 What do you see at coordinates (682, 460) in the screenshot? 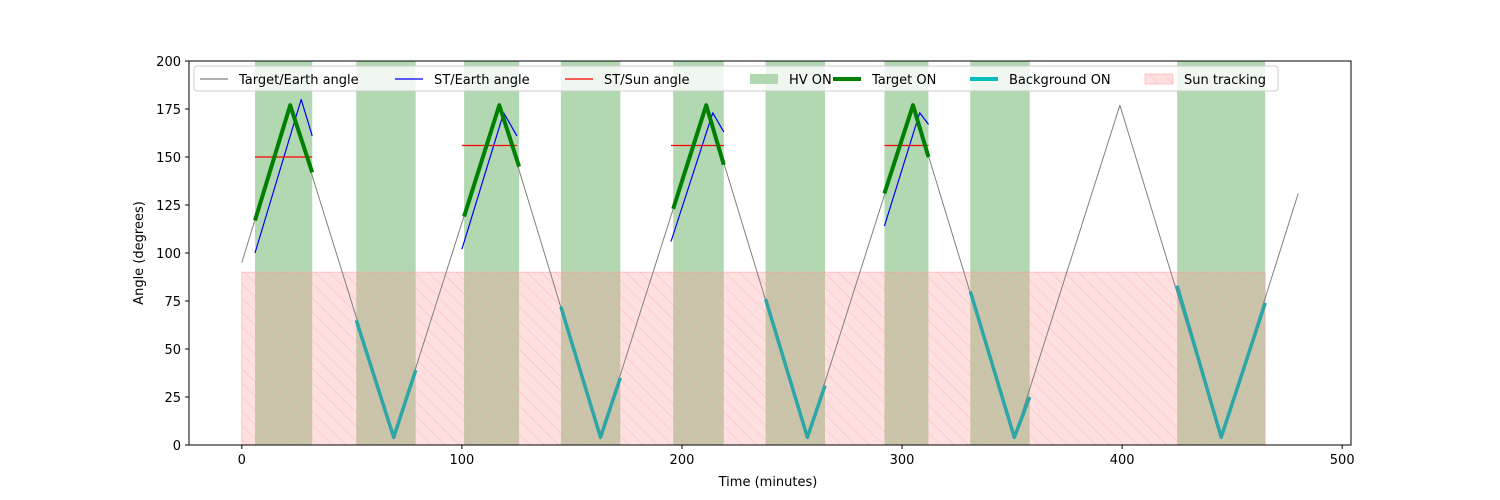
I see `x-tick-label: 200` at bounding box center [682, 460].